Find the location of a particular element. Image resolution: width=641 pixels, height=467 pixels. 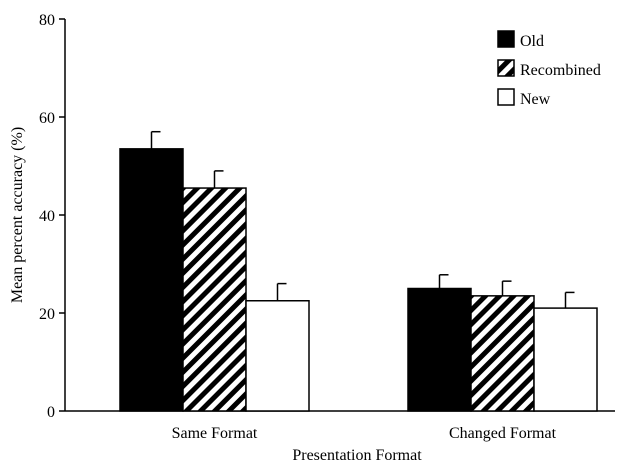

y-tick-label: 20 is located at coordinates (47, 314).